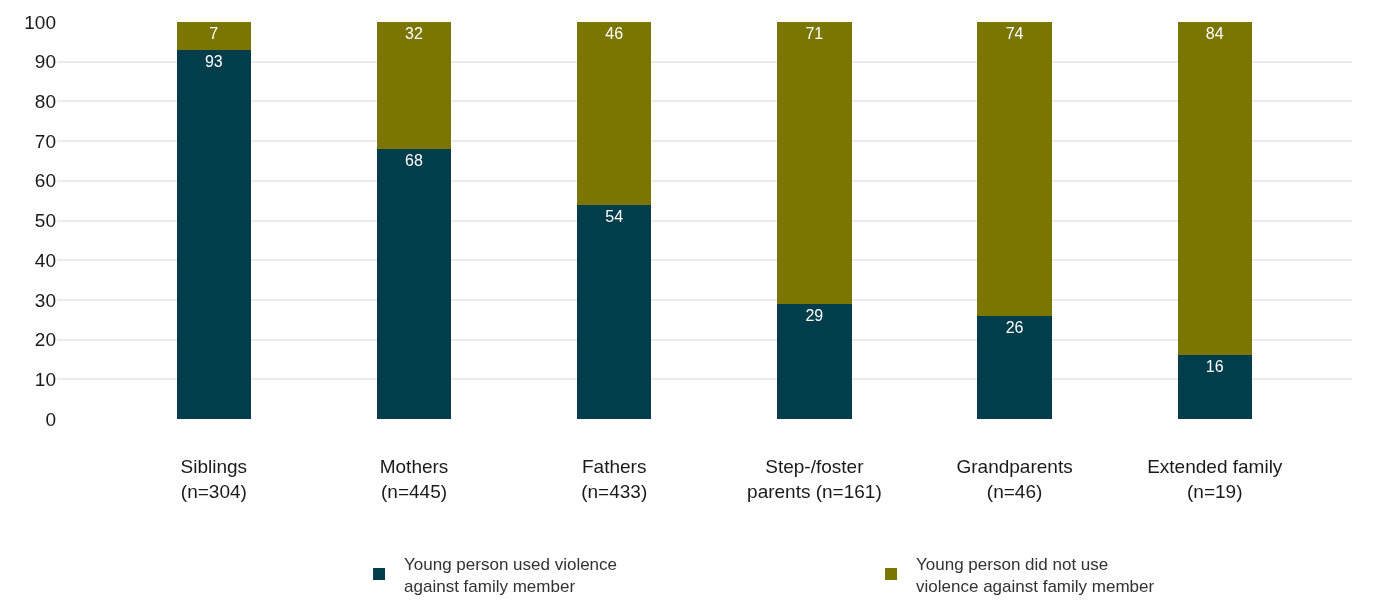  Describe the element at coordinates (213, 61) in the screenshot. I see `data-label: 93` at that location.